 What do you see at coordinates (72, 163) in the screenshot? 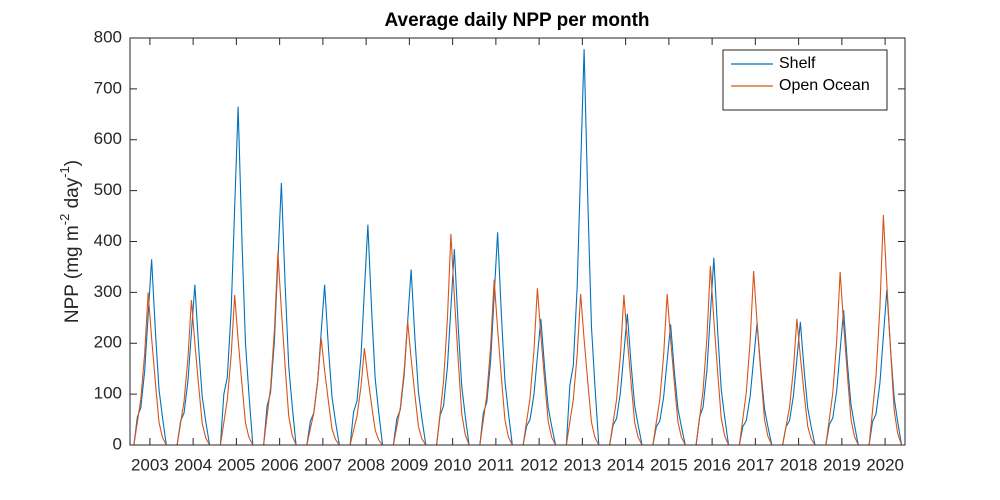
I see `y-axis-label-part: )` at bounding box center [72, 163].